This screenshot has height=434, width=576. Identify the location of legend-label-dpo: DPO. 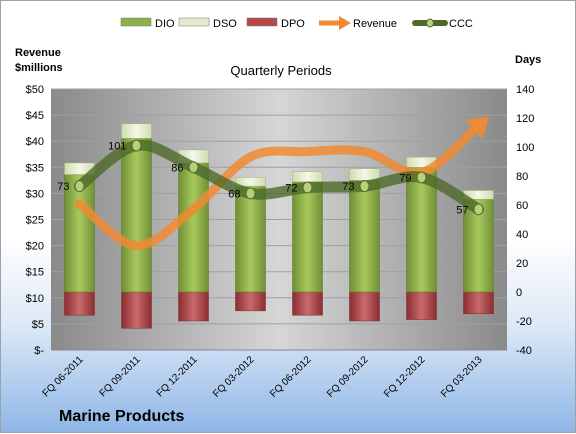
(293, 24).